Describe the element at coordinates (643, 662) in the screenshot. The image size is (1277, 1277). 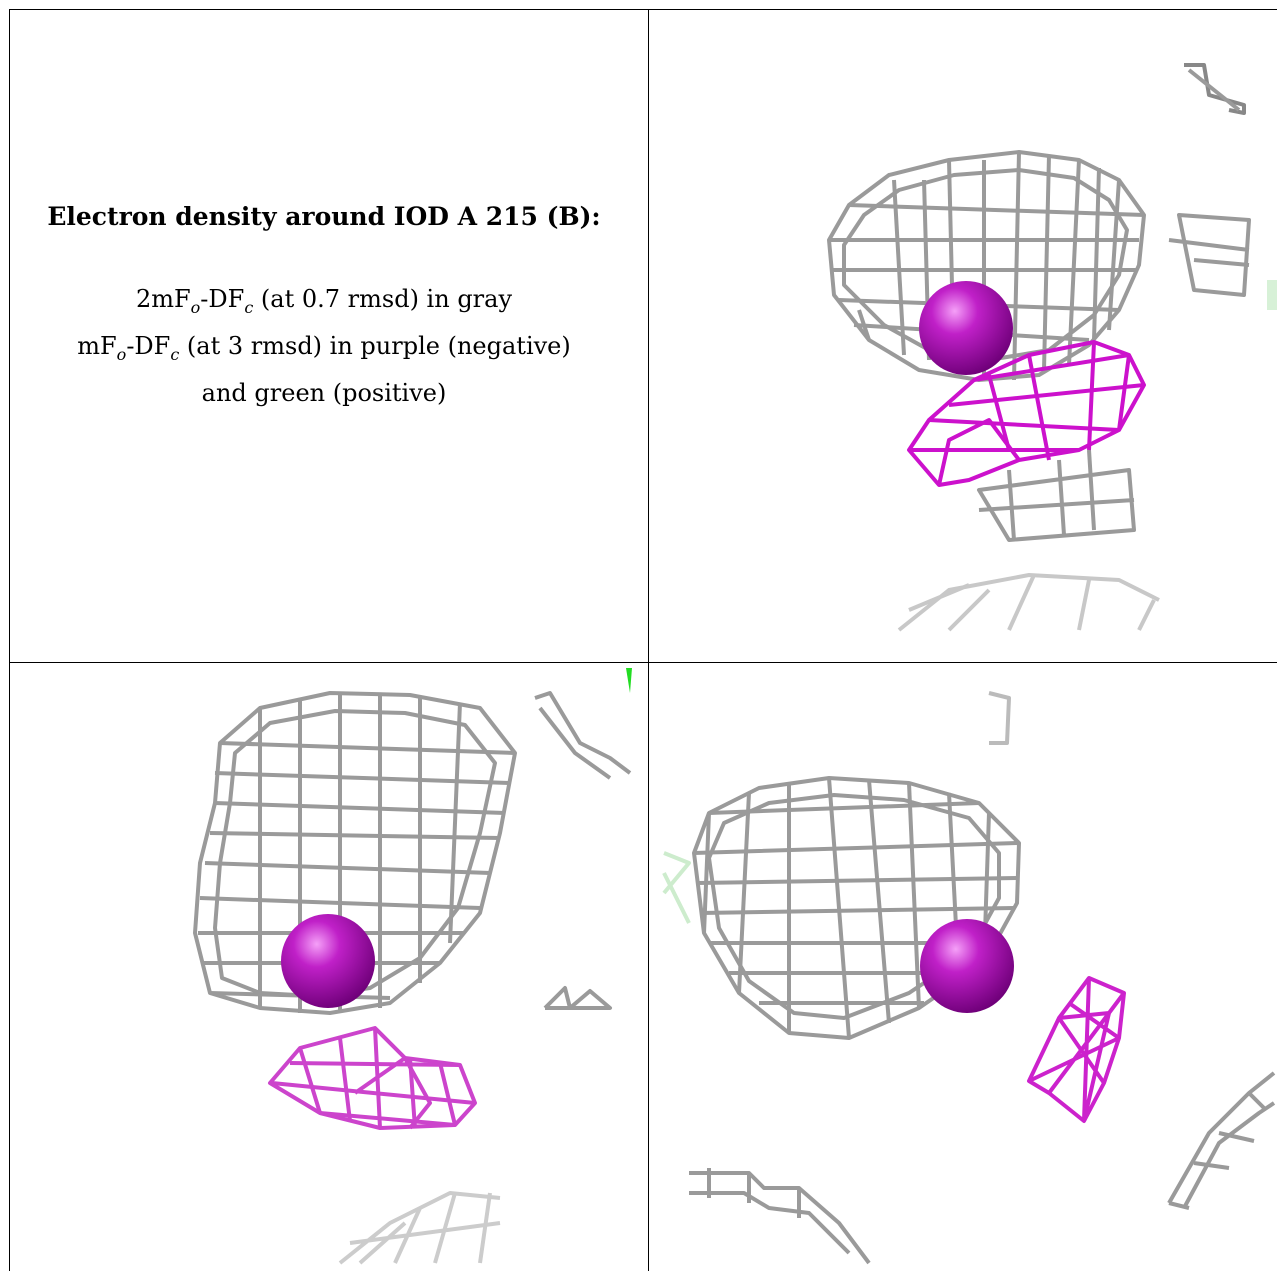
I see `table-divider-horizontal` at that location.